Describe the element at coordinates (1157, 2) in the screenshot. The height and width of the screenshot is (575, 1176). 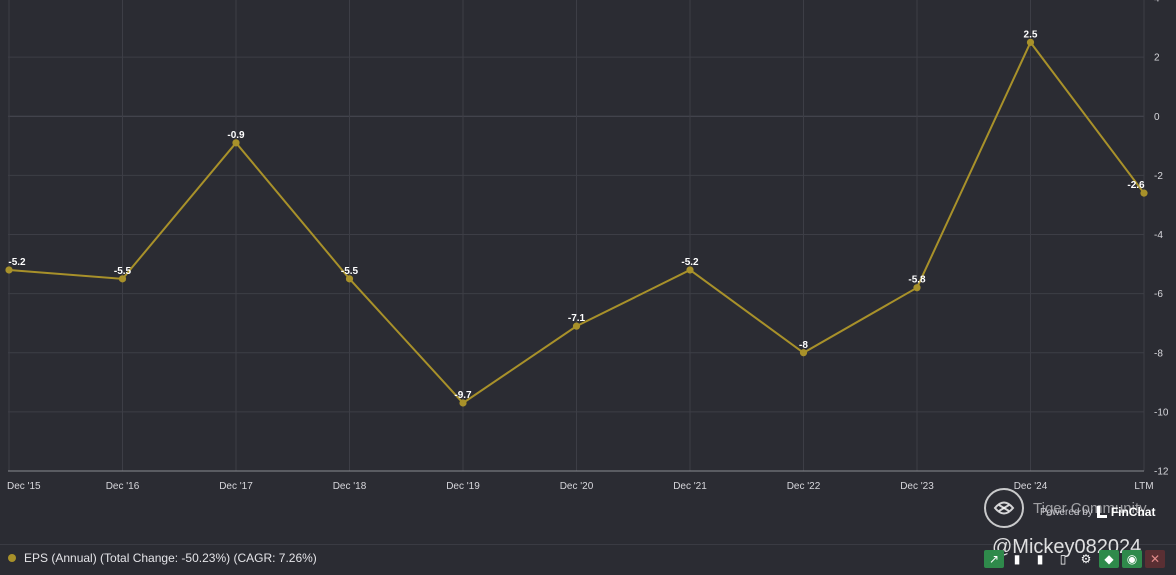
I see `y-tick-label: 4` at that location.